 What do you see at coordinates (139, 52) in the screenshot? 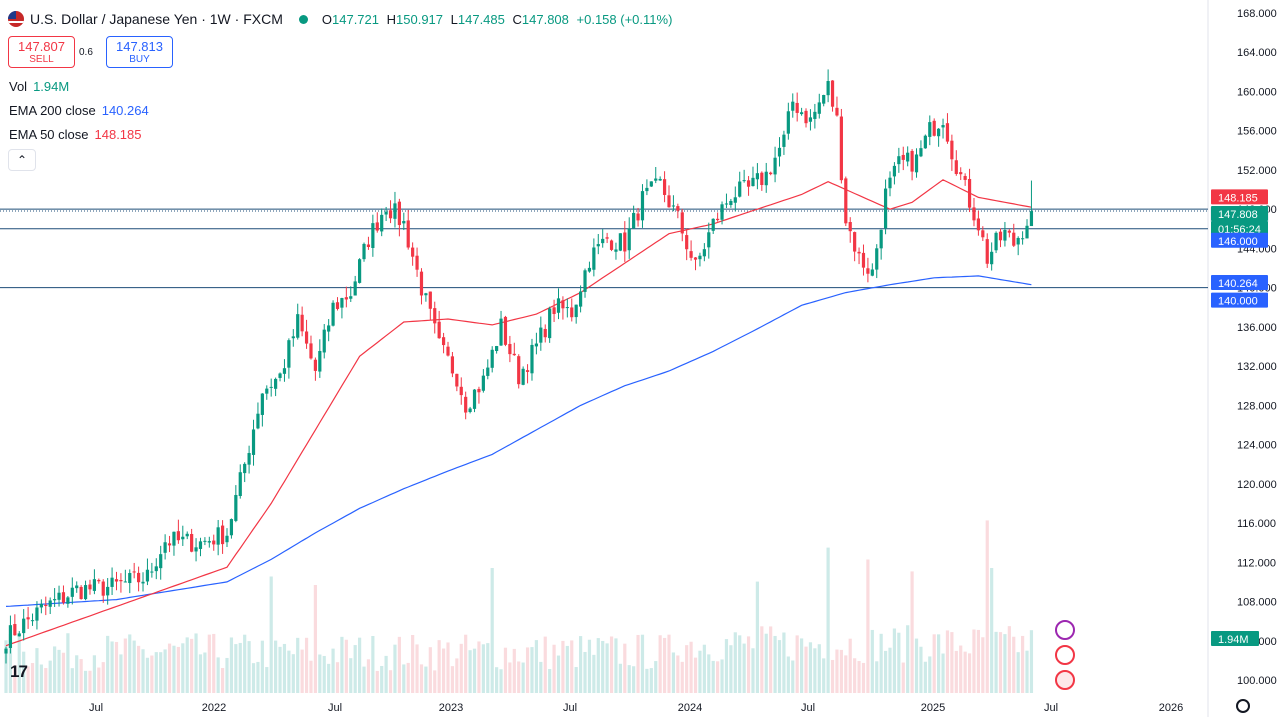
I see `buy-button: 147.813 BUY` at bounding box center [139, 52].